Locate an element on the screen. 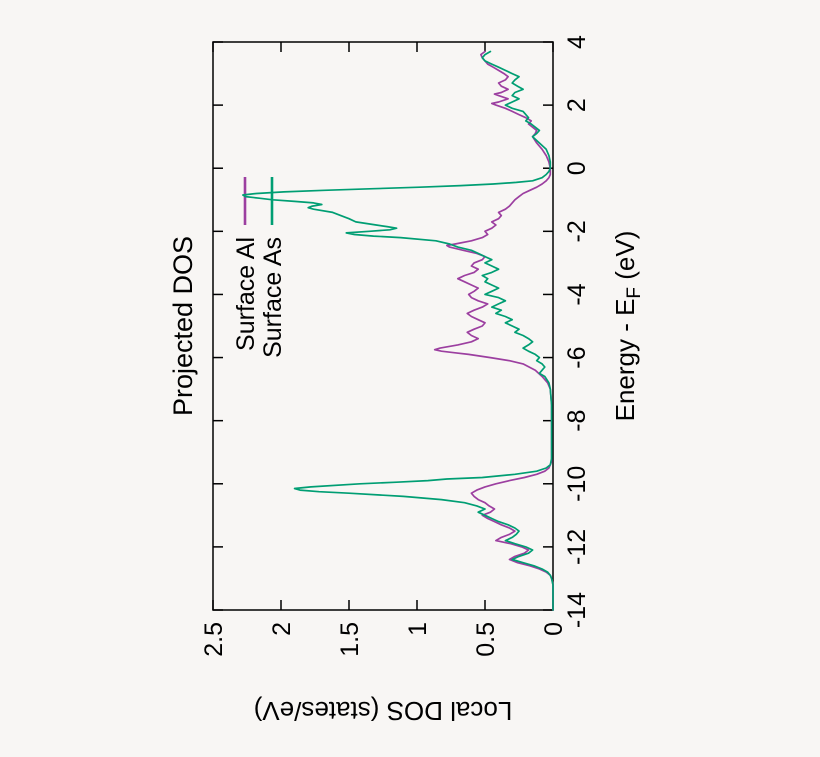  x-tick-label: -8 is located at coordinates (577, 421).